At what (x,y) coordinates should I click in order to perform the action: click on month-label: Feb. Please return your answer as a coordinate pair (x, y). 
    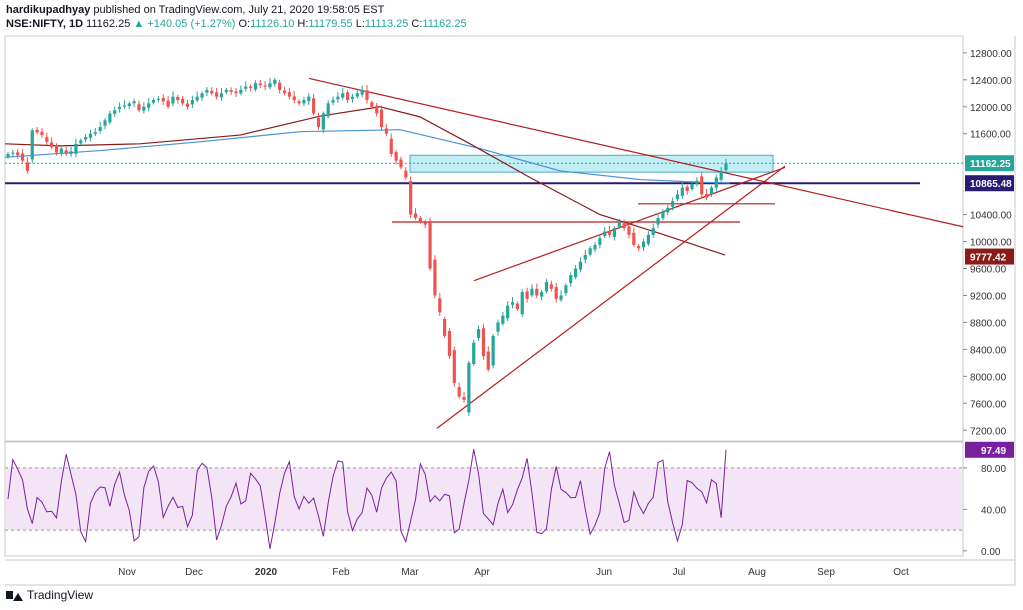
    Looking at the image, I should click on (341, 572).